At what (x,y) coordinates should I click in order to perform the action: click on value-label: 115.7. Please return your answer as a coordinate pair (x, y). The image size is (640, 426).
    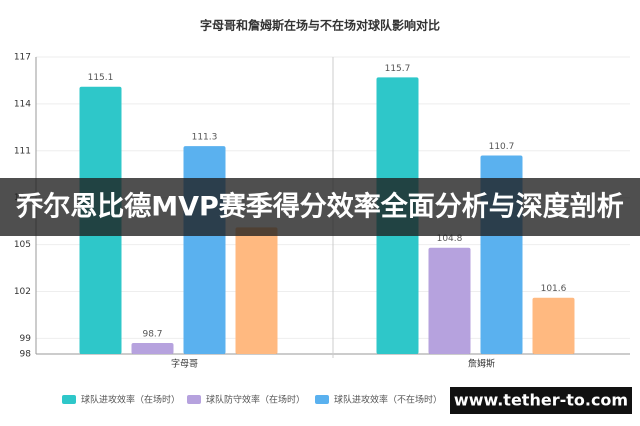
    Looking at the image, I should click on (398, 69).